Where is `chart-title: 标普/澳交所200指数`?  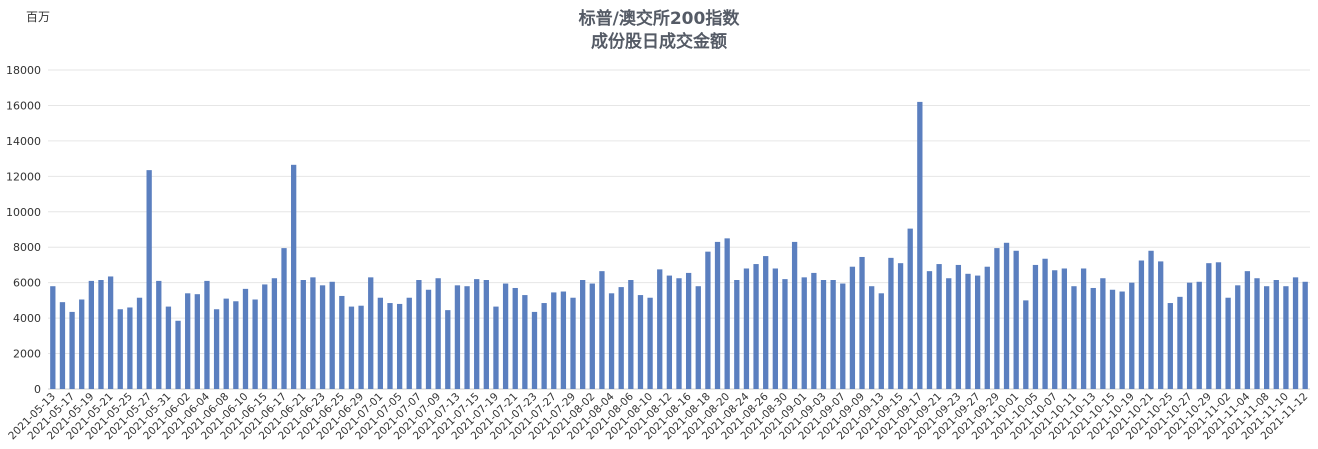 chart-title: 标普/澳交所200指数 is located at coordinates (659, 19).